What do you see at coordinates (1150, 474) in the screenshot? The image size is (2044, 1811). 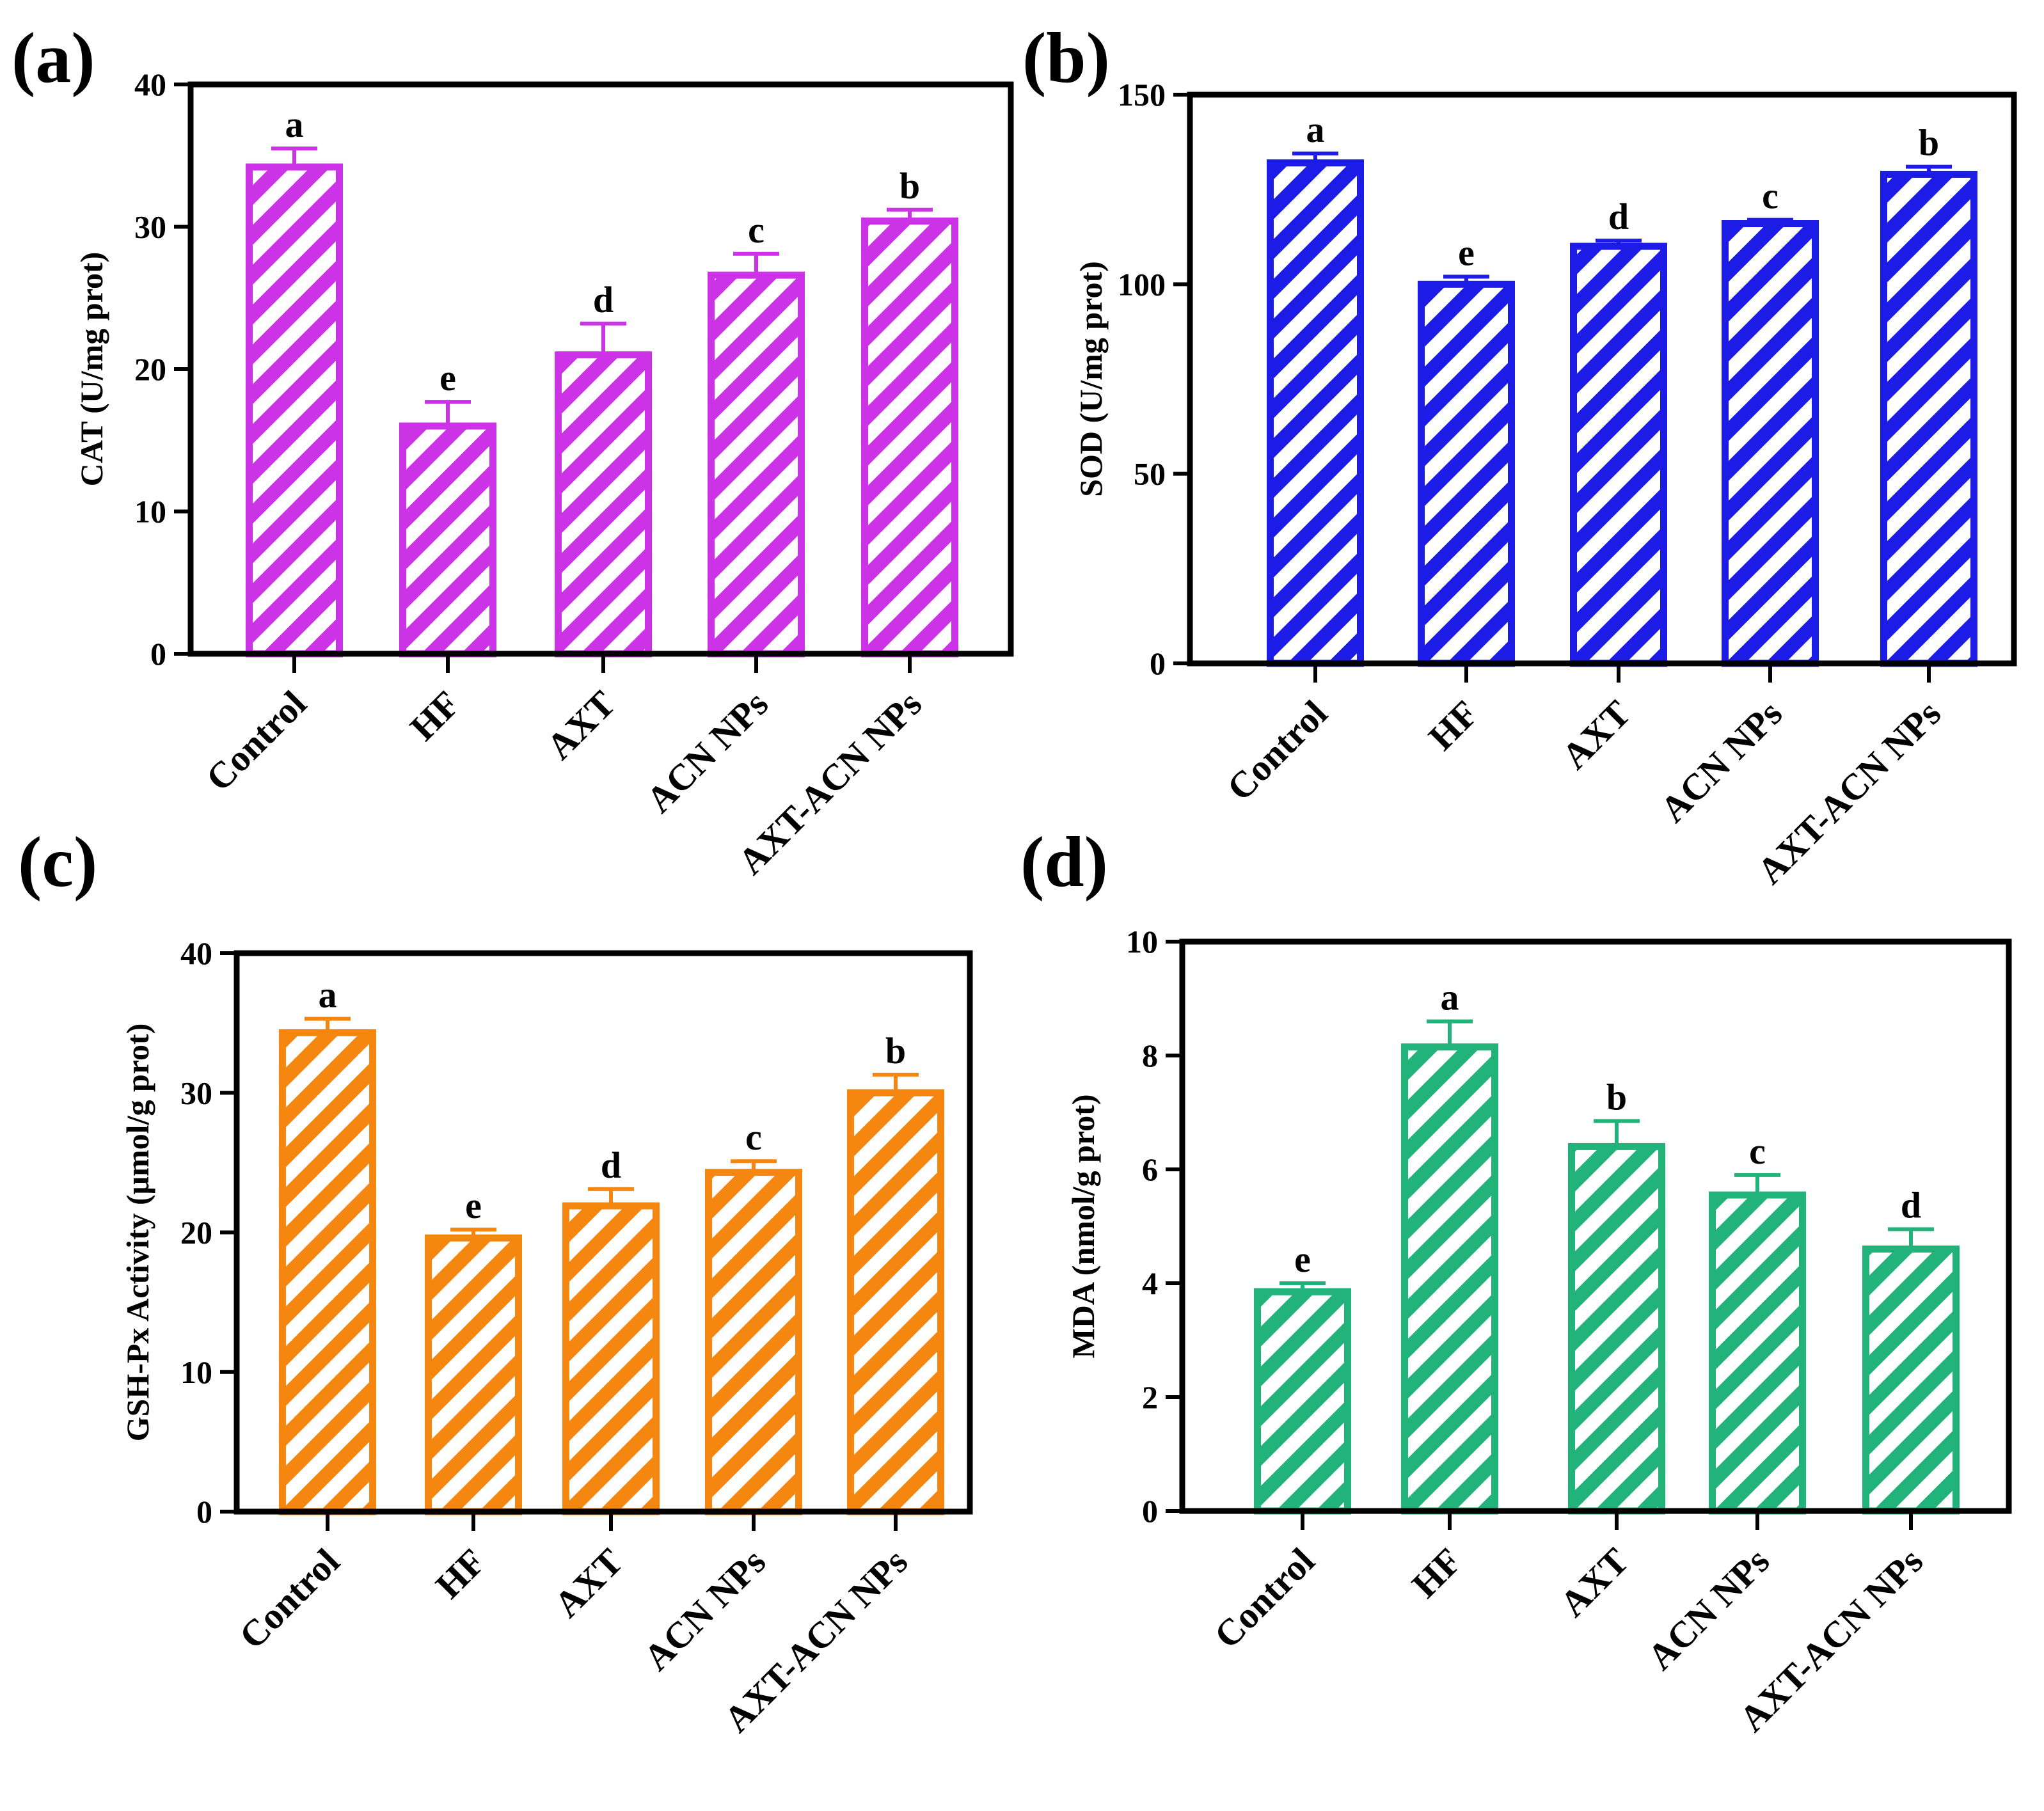 I see `y-tick-label: 50` at bounding box center [1150, 474].